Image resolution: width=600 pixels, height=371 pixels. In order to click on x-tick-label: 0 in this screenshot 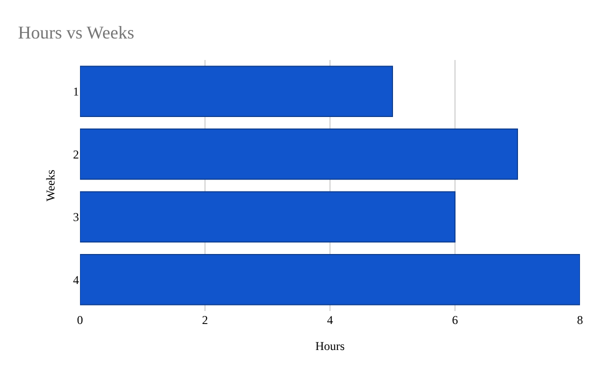, I will do `click(80, 320)`.